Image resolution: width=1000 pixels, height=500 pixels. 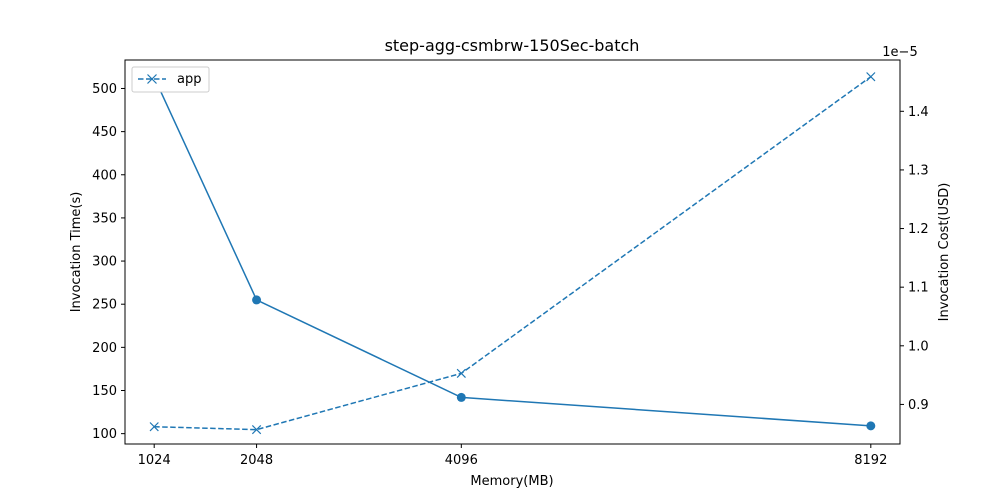 What do you see at coordinates (918, 405) in the screenshot?
I see `right-tick-label: 0.9` at bounding box center [918, 405].